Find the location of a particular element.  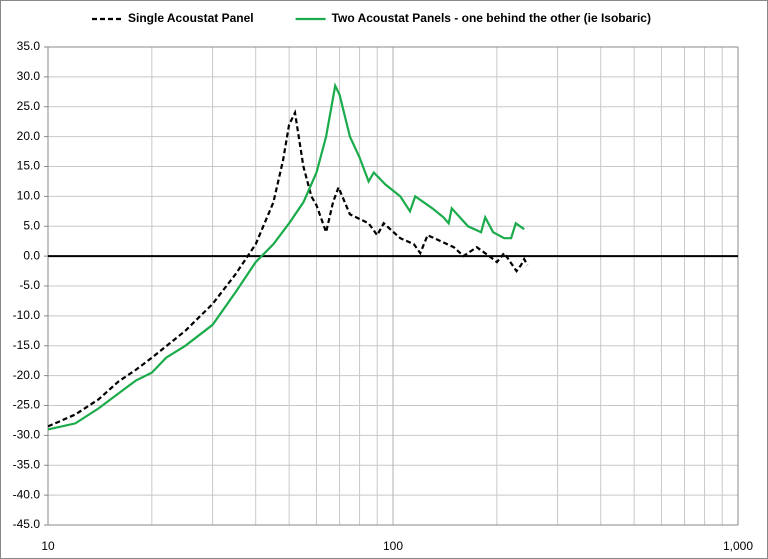

y-tick-label: 0.0 is located at coordinates (31, 255).